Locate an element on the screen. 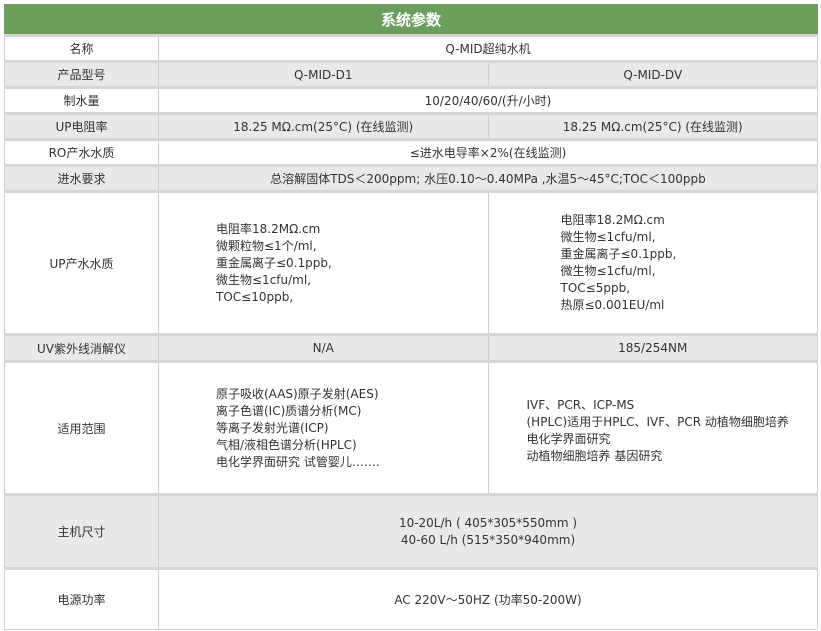 The width and height of the screenshot is (821, 631). row-name: 名称 Q-MID超纯水机 is located at coordinates (411, 48).